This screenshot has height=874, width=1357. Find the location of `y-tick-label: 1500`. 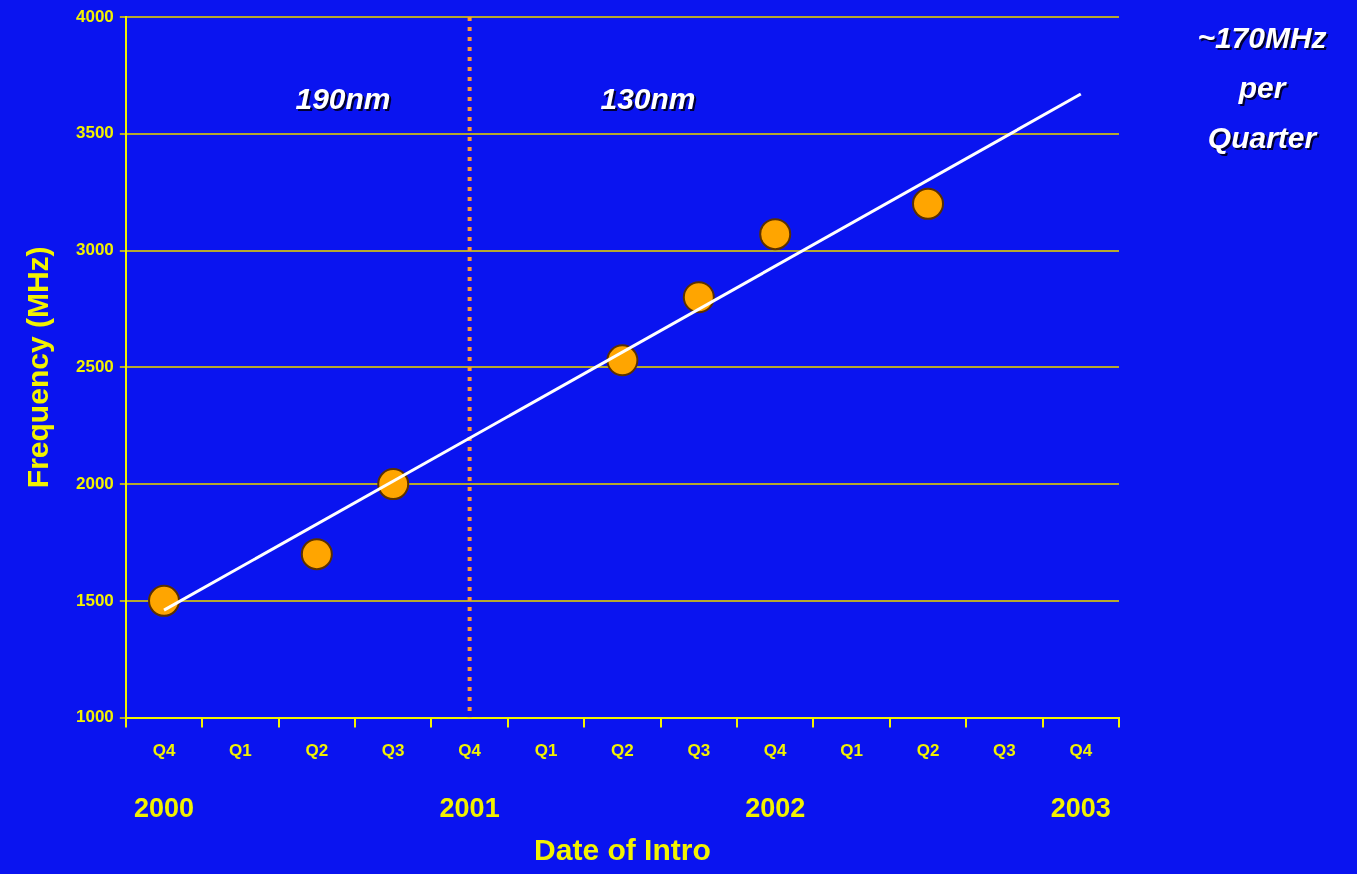

y-tick-label: 1500 is located at coordinates (94, 600).